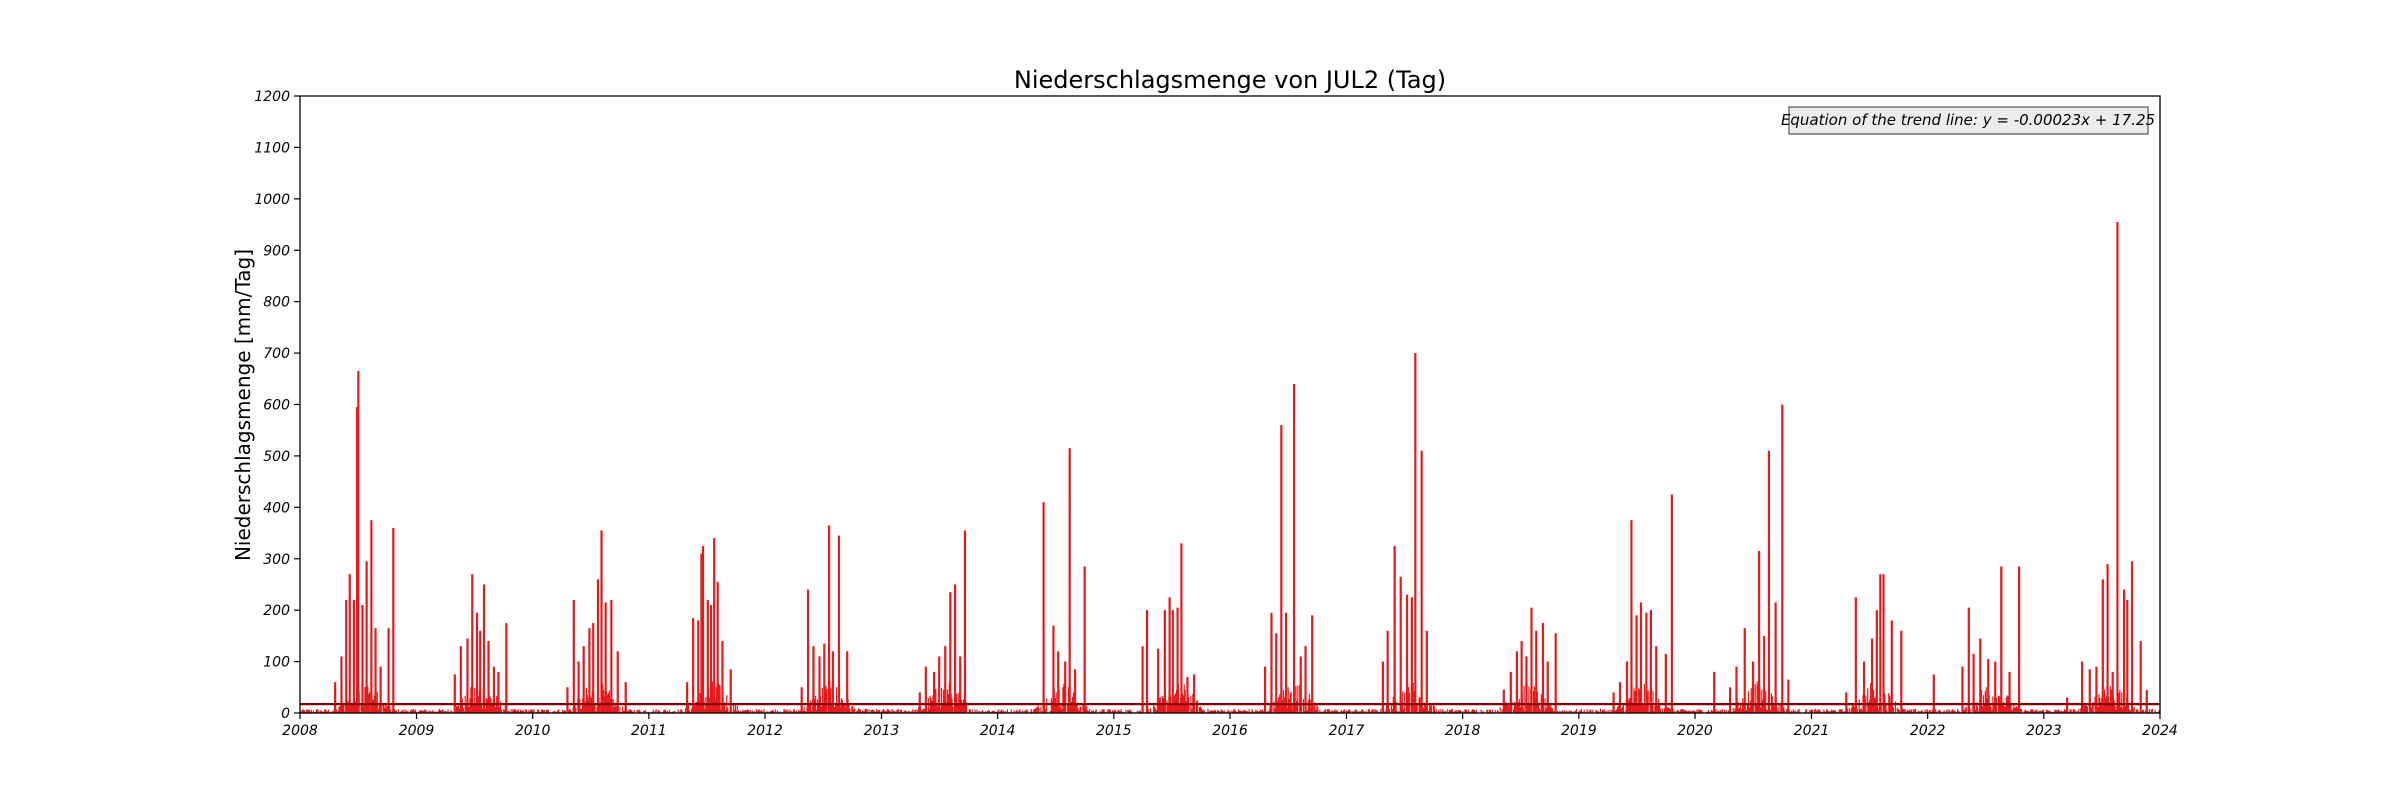  What do you see at coordinates (276, 303) in the screenshot?
I see `y-tick-label: 800` at bounding box center [276, 303].